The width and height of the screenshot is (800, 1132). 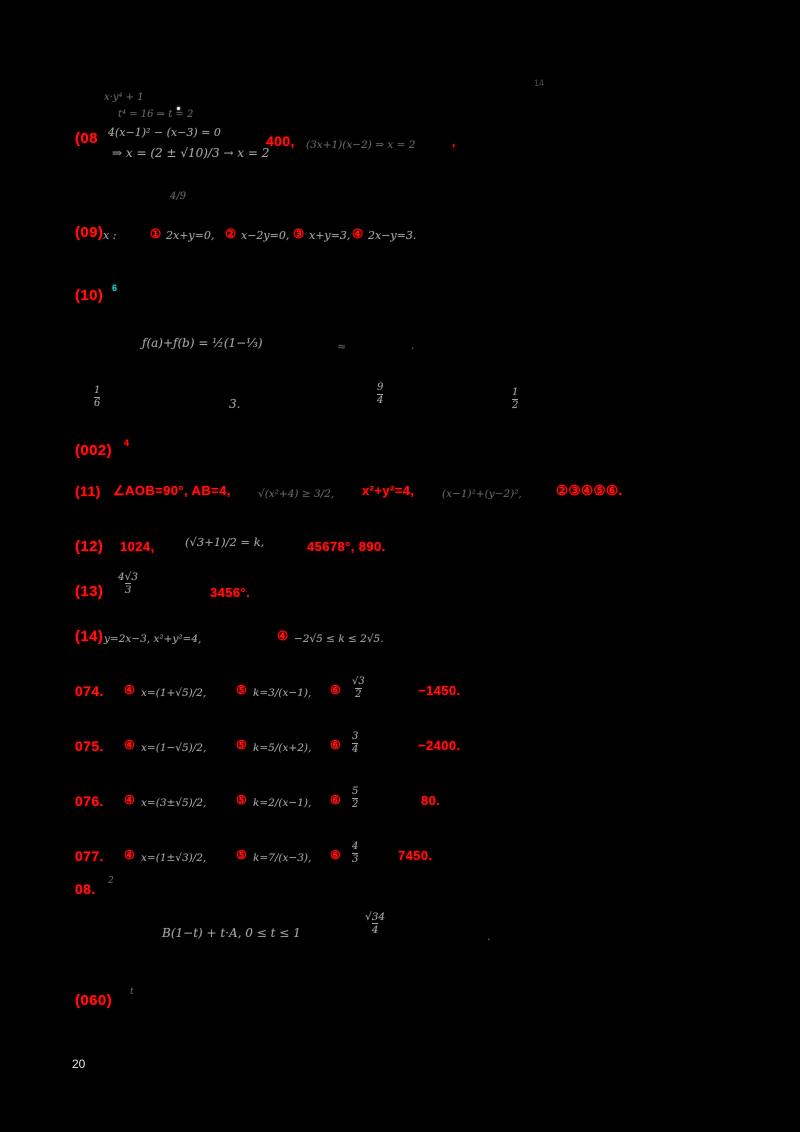 What do you see at coordinates (231, 234) in the screenshot?
I see `option-2-mark: ②` at bounding box center [231, 234].